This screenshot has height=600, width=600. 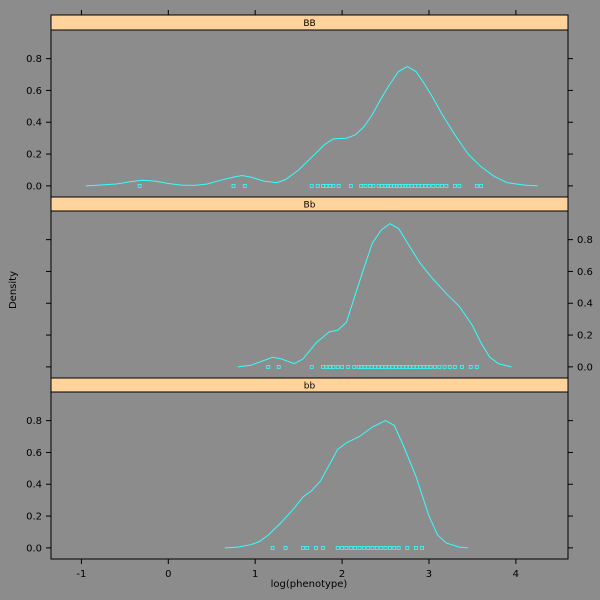 What do you see at coordinates (255, 574) in the screenshot?
I see `x-tick-label: 1` at bounding box center [255, 574].